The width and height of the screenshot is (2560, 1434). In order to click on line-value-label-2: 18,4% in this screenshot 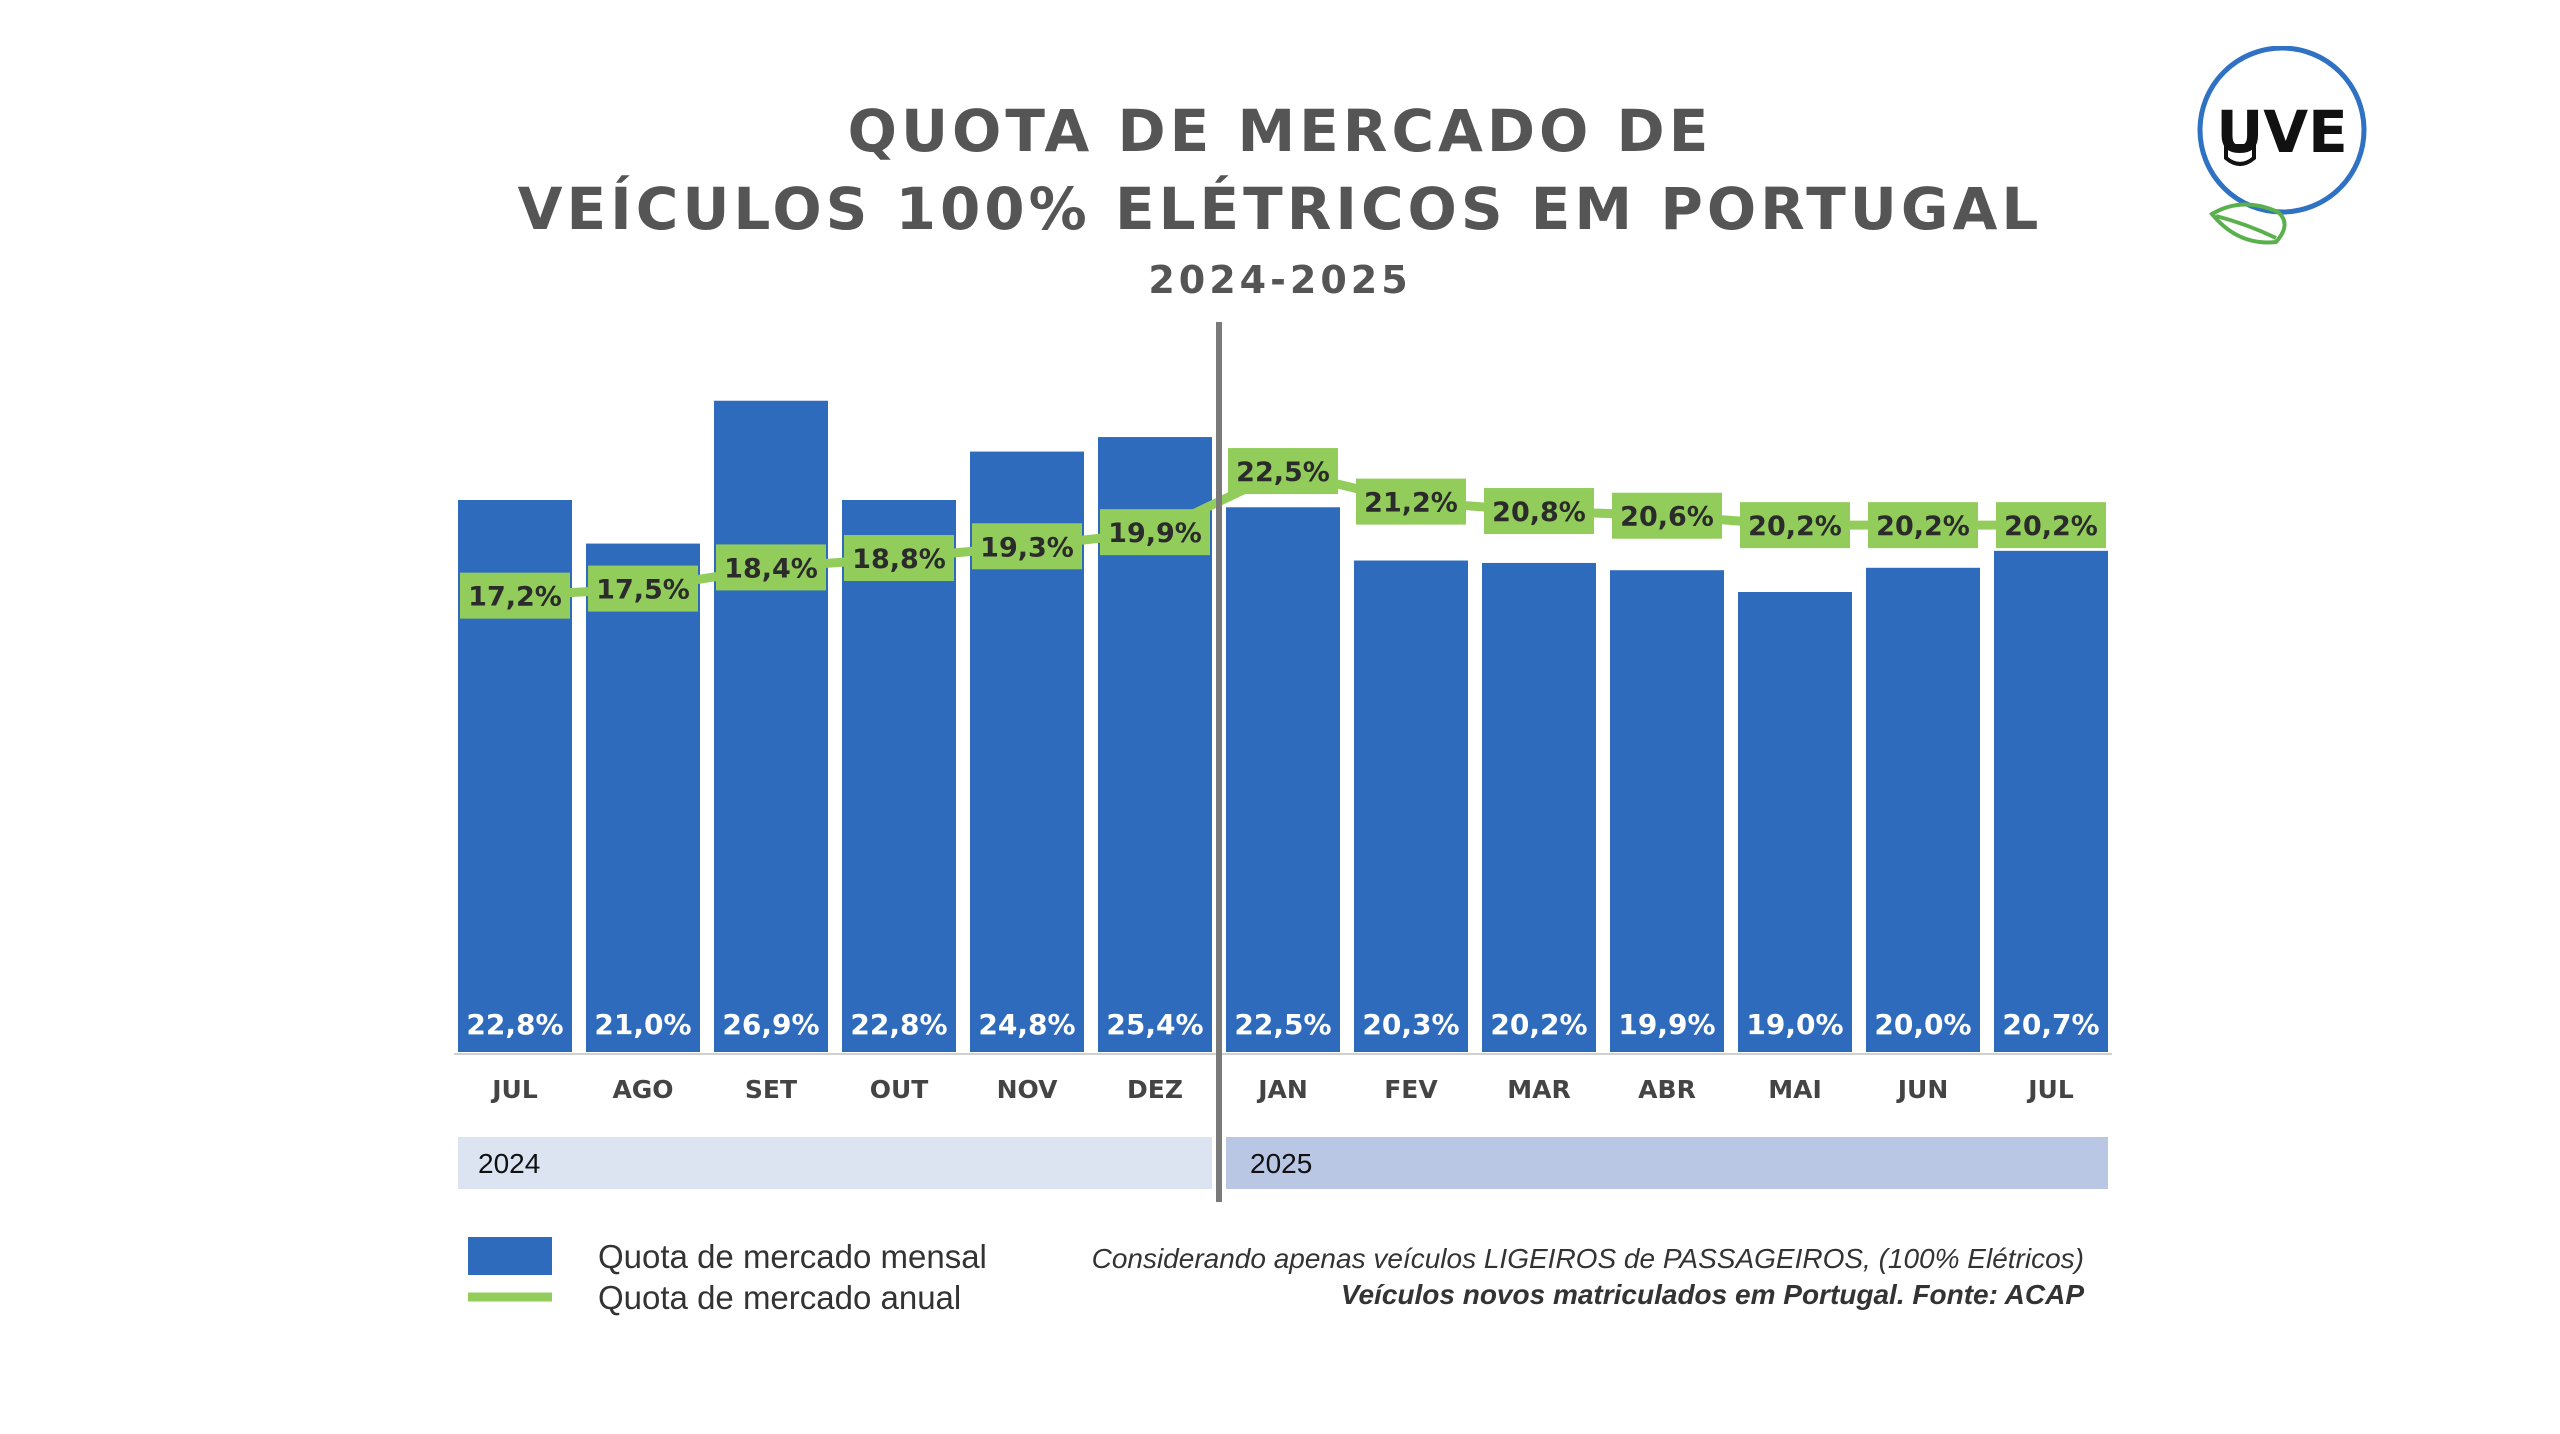, I will do `click(771, 568)`.